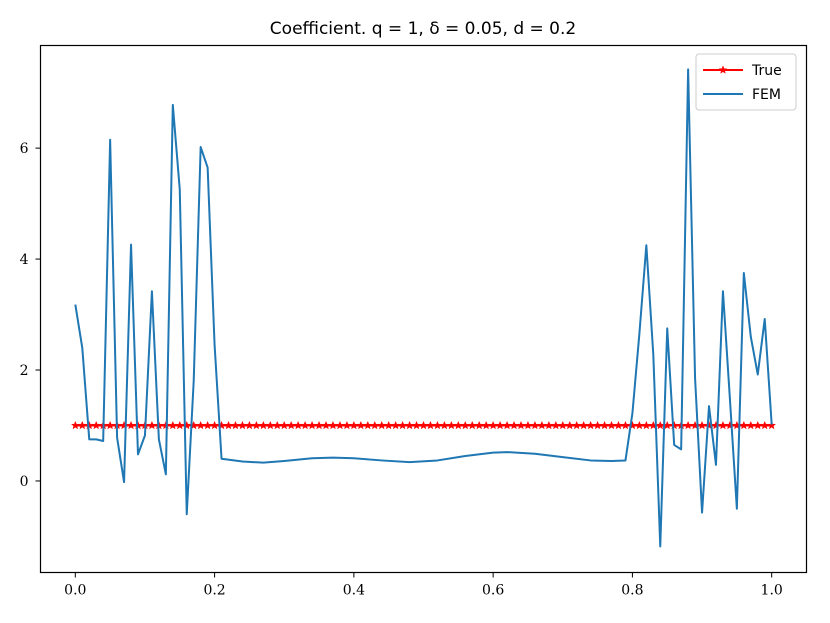 Image resolution: width=830 pixels, height=623 pixels. I want to click on chart-title: Coefficient. q = 1, δ = 0.05, d = 0.2, so click(423, 29).